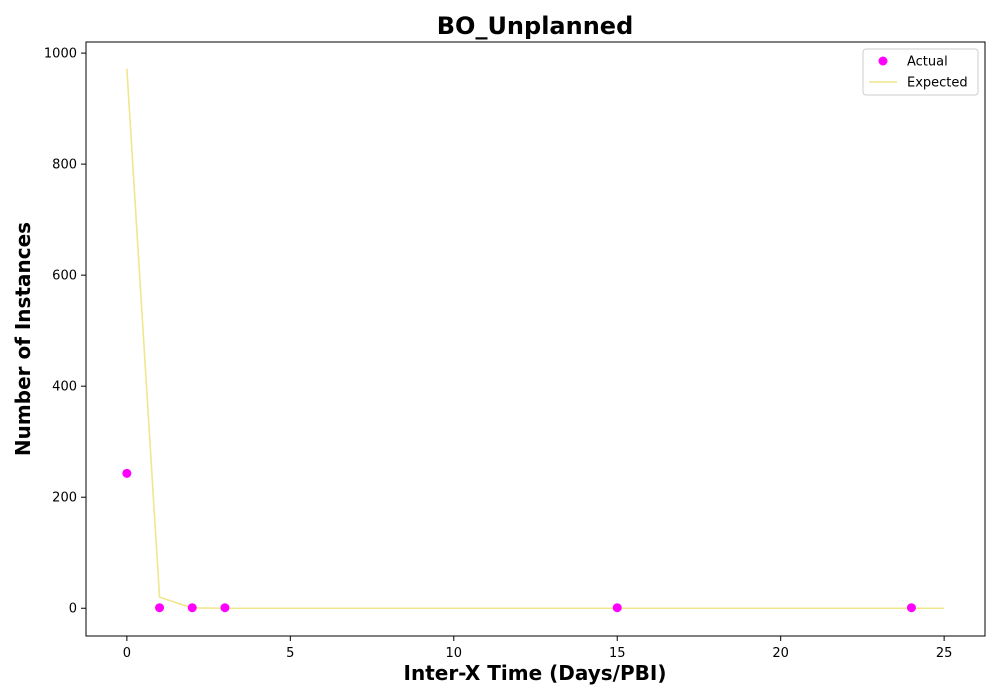 The width and height of the screenshot is (1000, 700). I want to click on x-tick-label-5: 5, so click(290, 653).